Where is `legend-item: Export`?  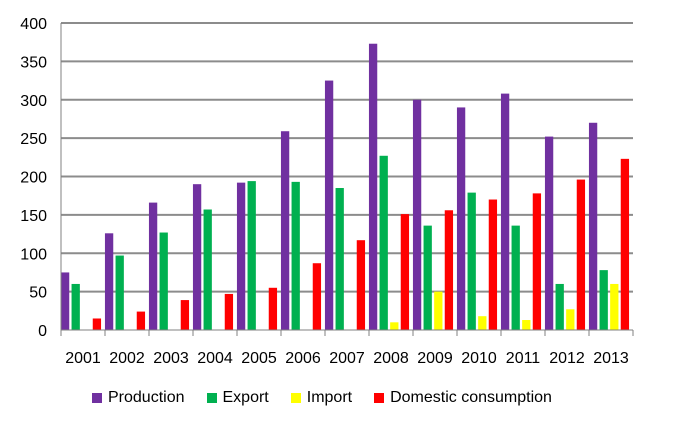 legend-item: Export is located at coordinates (237, 398).